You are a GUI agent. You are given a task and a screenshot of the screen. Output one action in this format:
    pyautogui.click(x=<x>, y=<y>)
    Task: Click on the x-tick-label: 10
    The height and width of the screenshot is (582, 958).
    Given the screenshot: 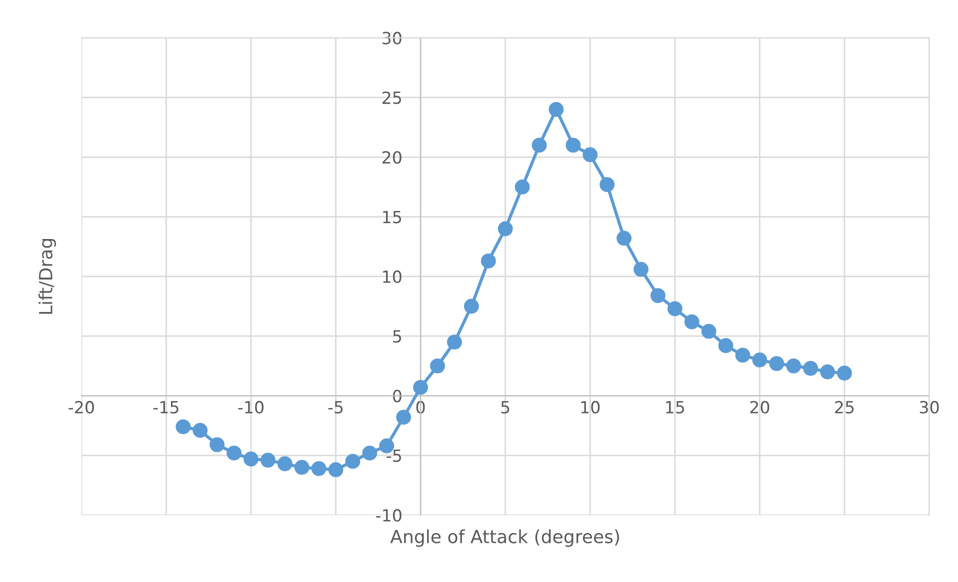 What is the action you would take?
    pyautogui.click(x=590, y=407)
    